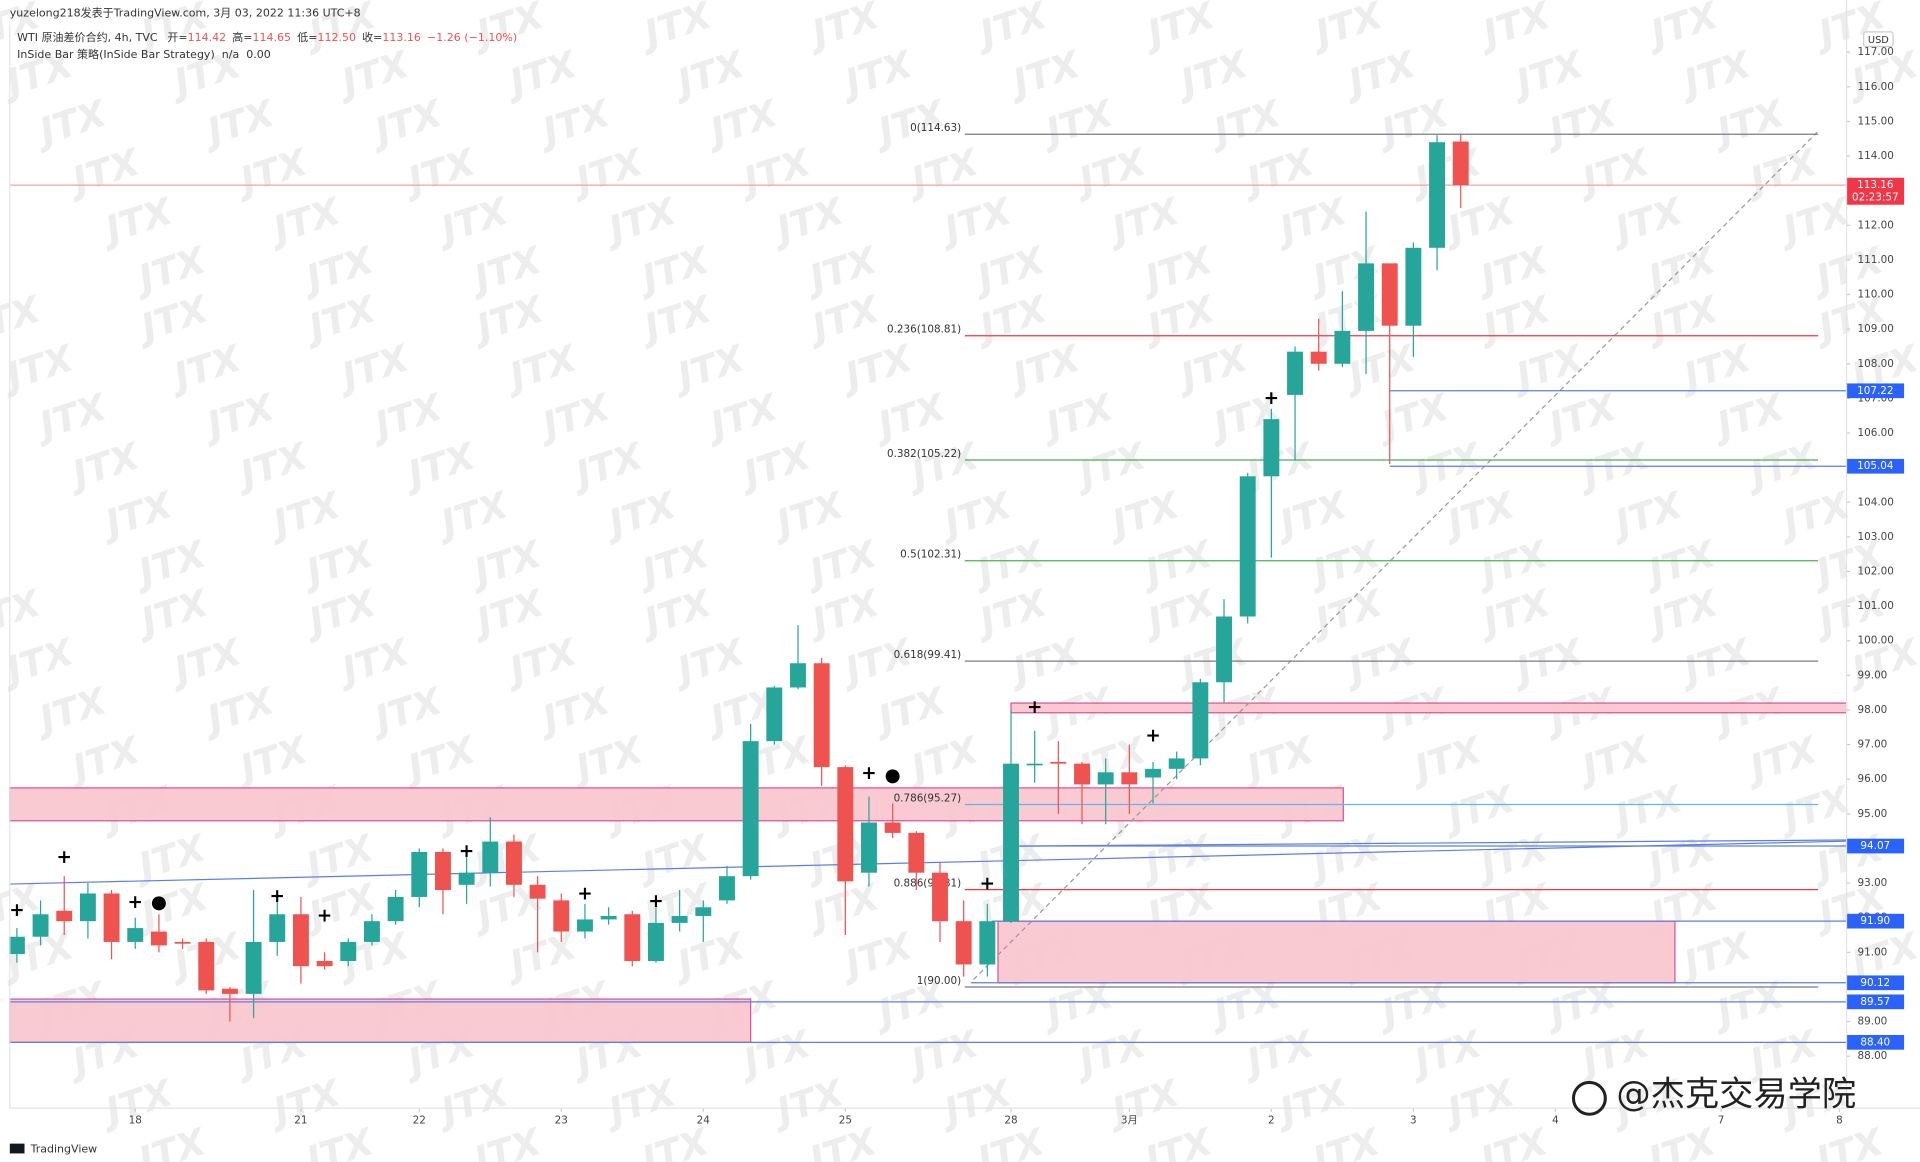 Image resolution: width=1920 pixels, height=1162 pixels. I want to click on y-tick-label: 91.00, so click(1873, 952).